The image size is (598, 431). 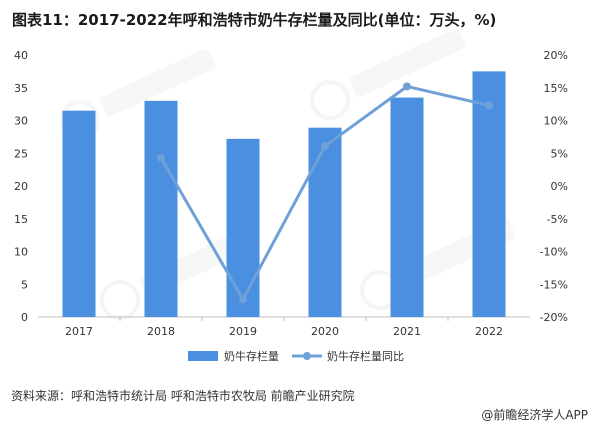 What do you see at coordinates (407, 331) in the screenshot?
I see `x-tick-label: 2021` at bounding box center [407, 331].